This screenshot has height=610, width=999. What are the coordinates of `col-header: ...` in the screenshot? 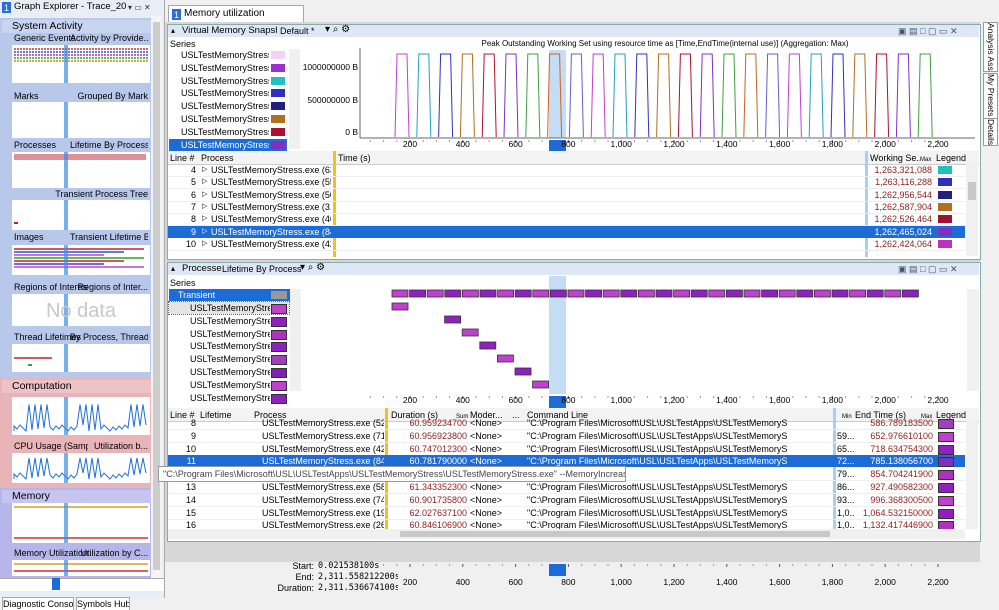 It's located at (516, 415).